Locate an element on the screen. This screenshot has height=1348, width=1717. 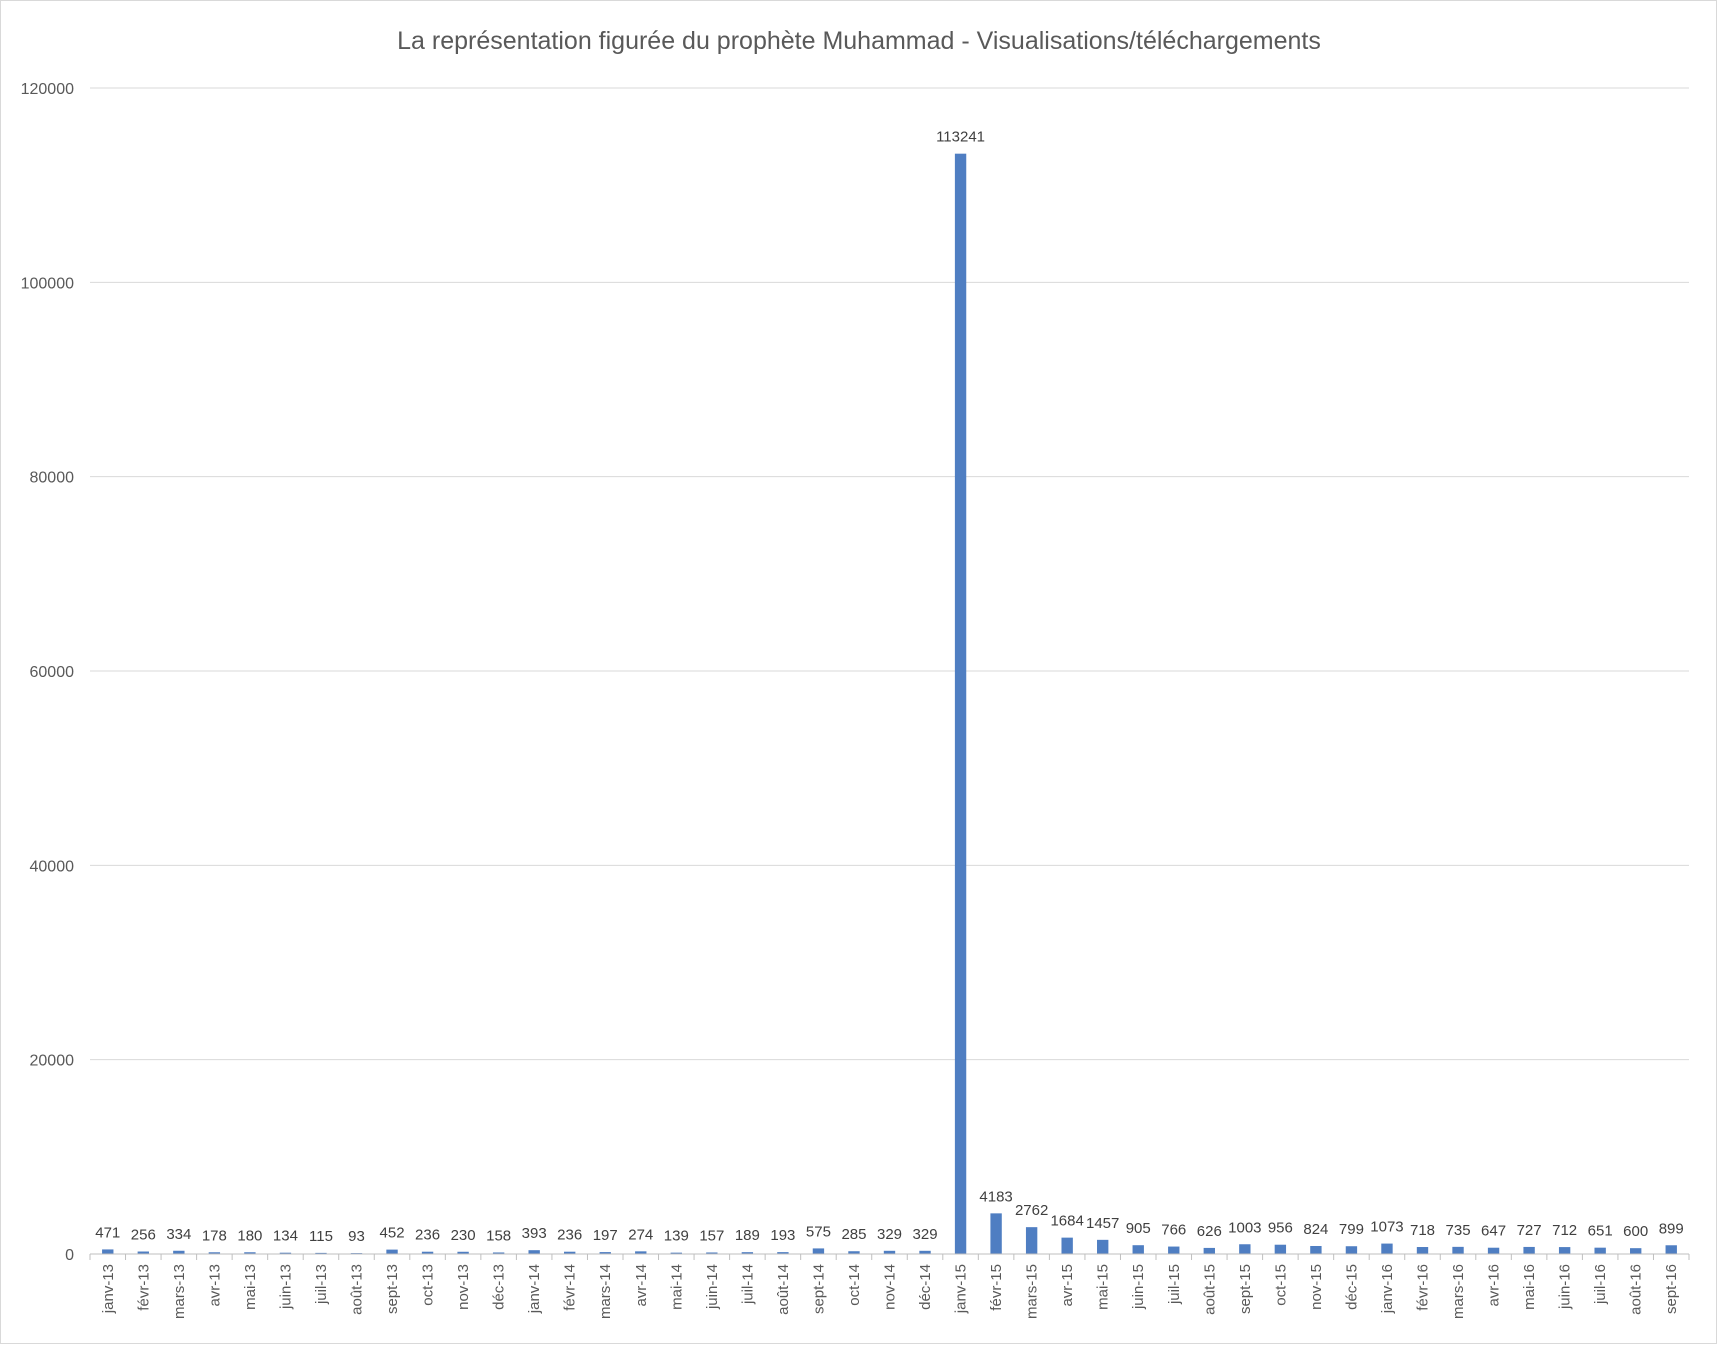
data-label: 113241 is located at coordinates (960, 137).